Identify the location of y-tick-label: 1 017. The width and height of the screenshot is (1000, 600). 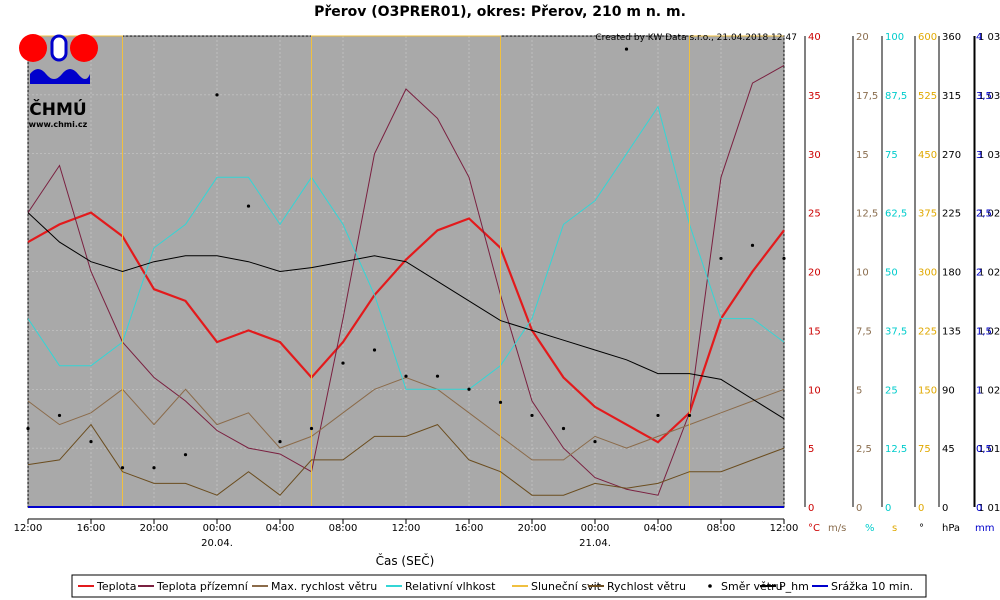
(989, 449).